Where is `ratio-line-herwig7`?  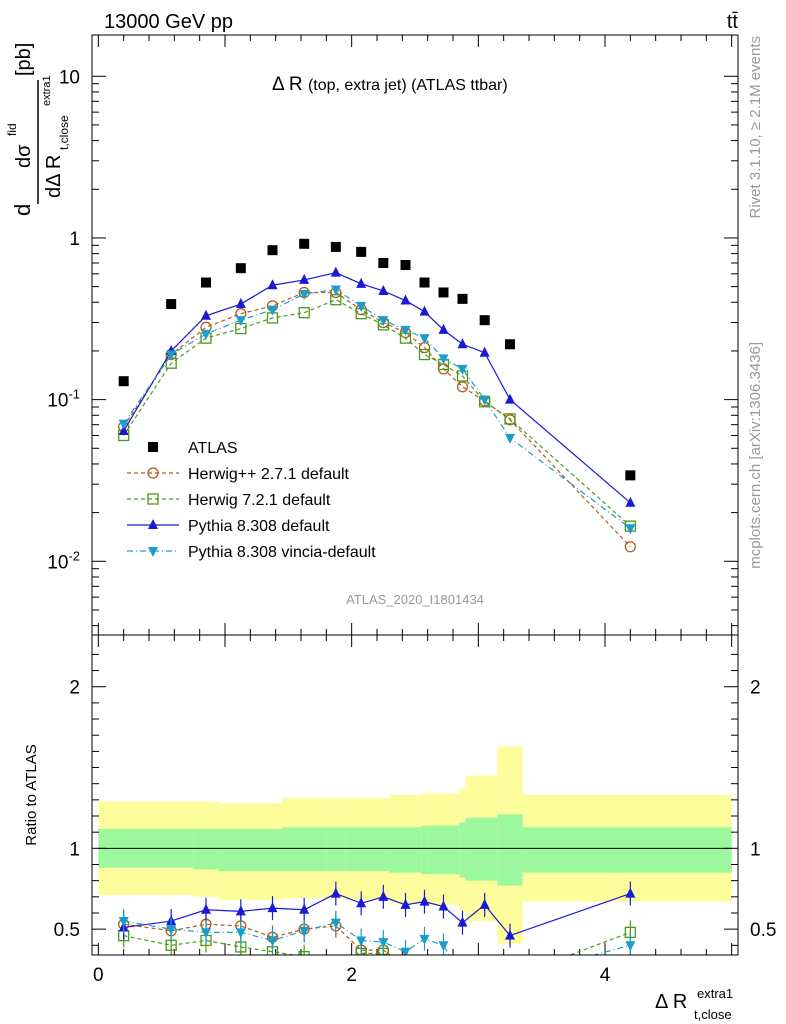 ratio-line-herwig7 is located at coordinates (377, 943).